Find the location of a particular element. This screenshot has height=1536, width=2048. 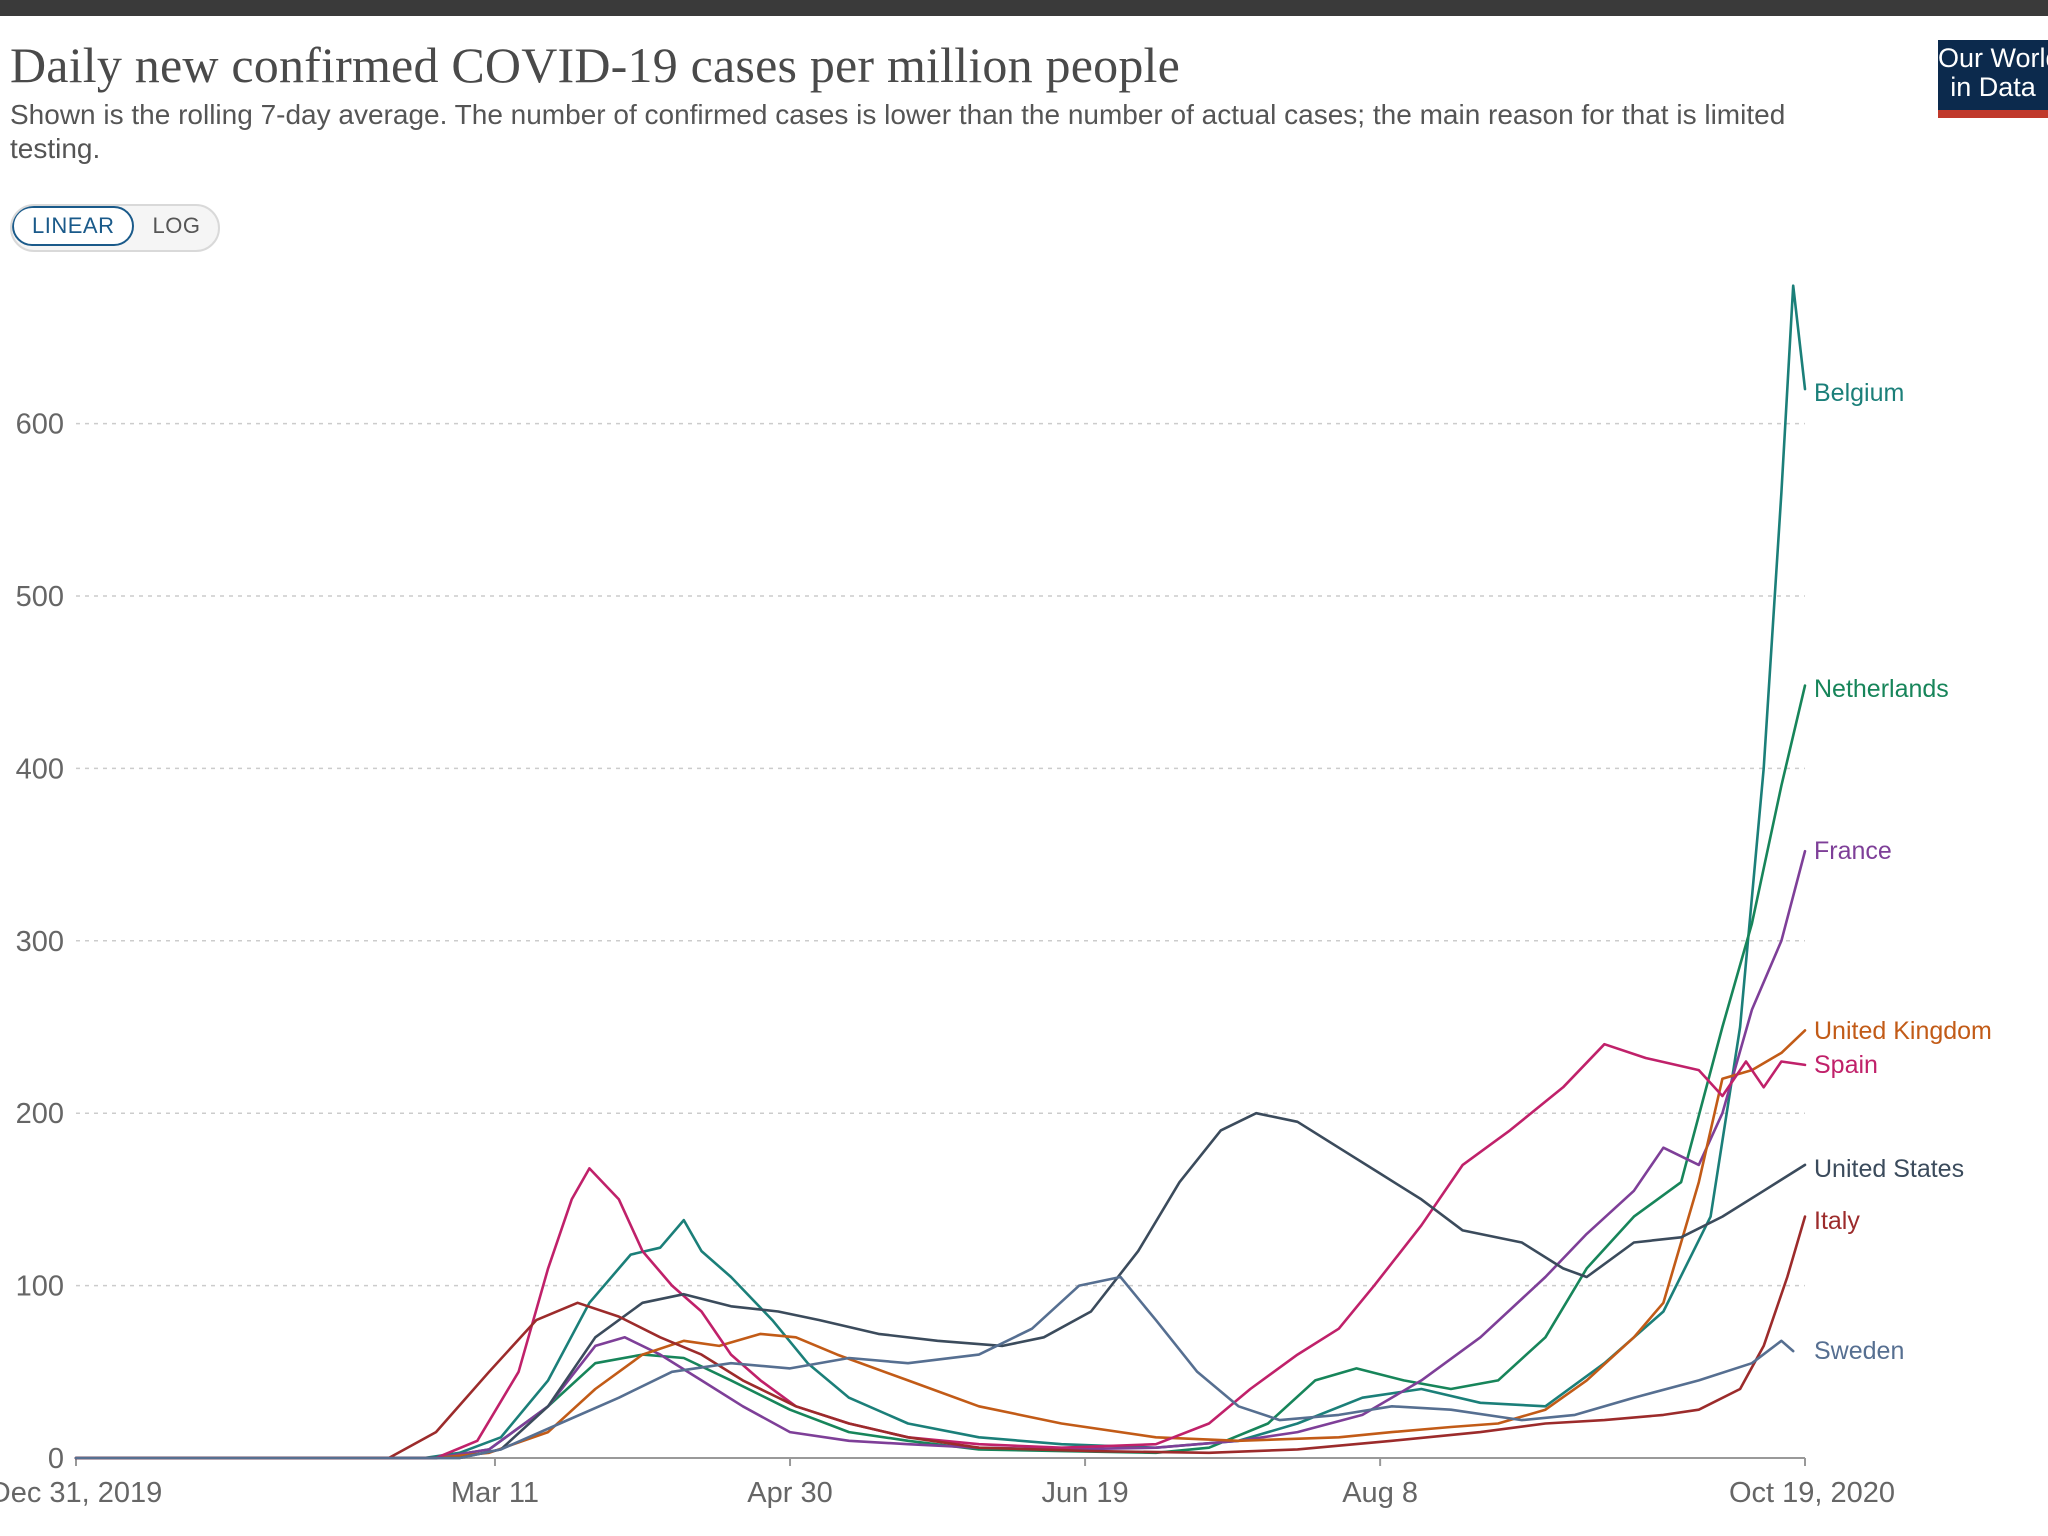

series-line-italy is located at coordinates (940, 1337).